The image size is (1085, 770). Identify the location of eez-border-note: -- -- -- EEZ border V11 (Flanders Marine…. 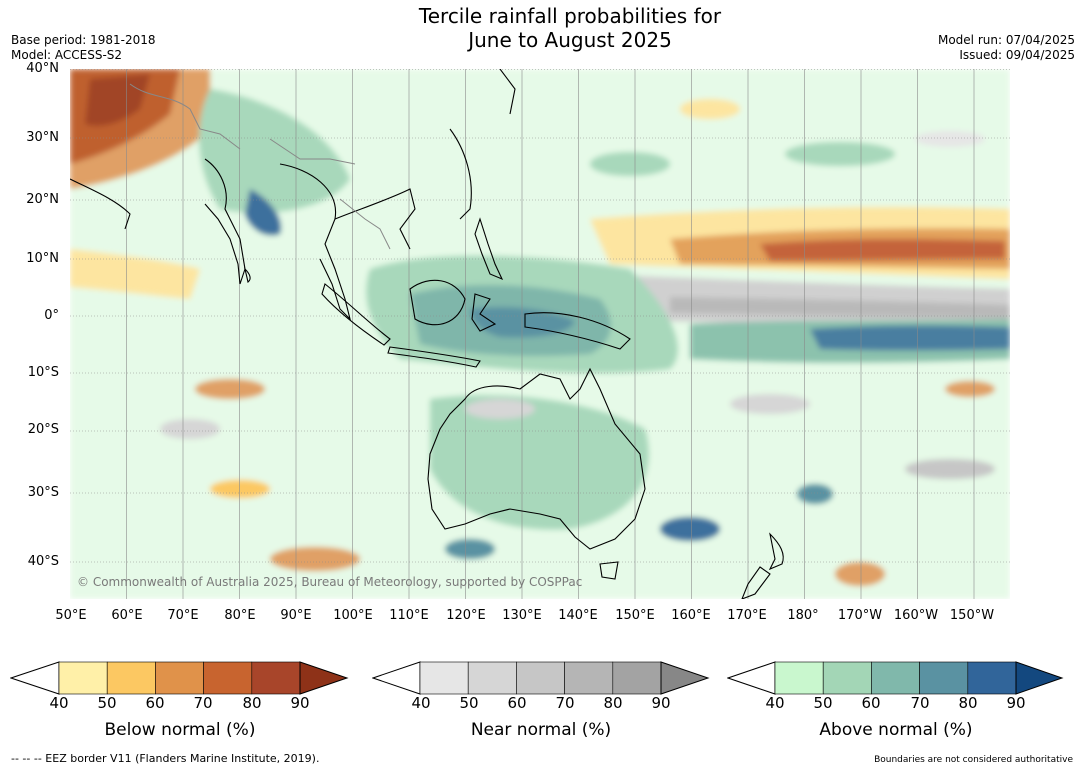
(165, 758).